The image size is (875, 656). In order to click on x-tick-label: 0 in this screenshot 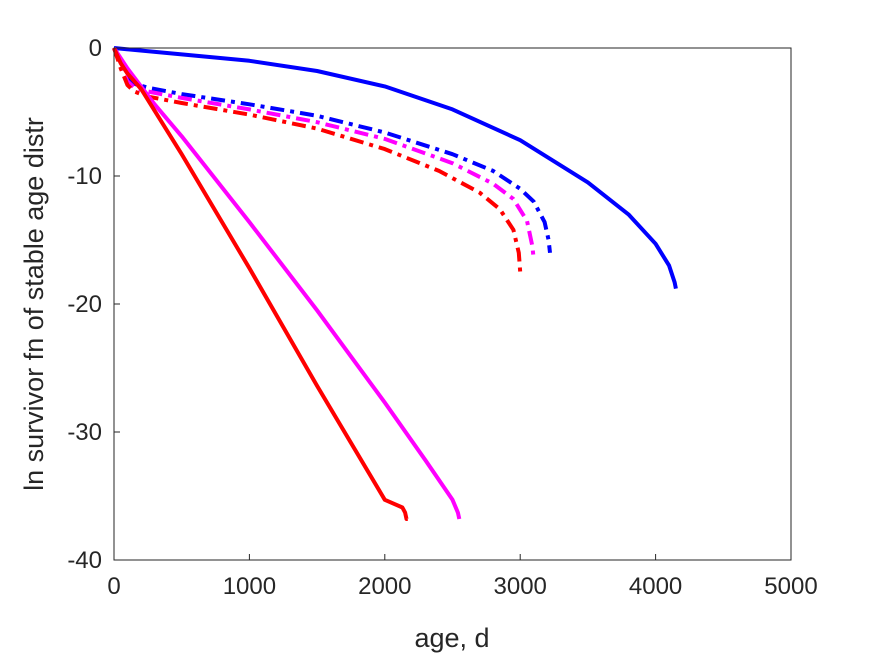, I will do `click(113, 586)`.